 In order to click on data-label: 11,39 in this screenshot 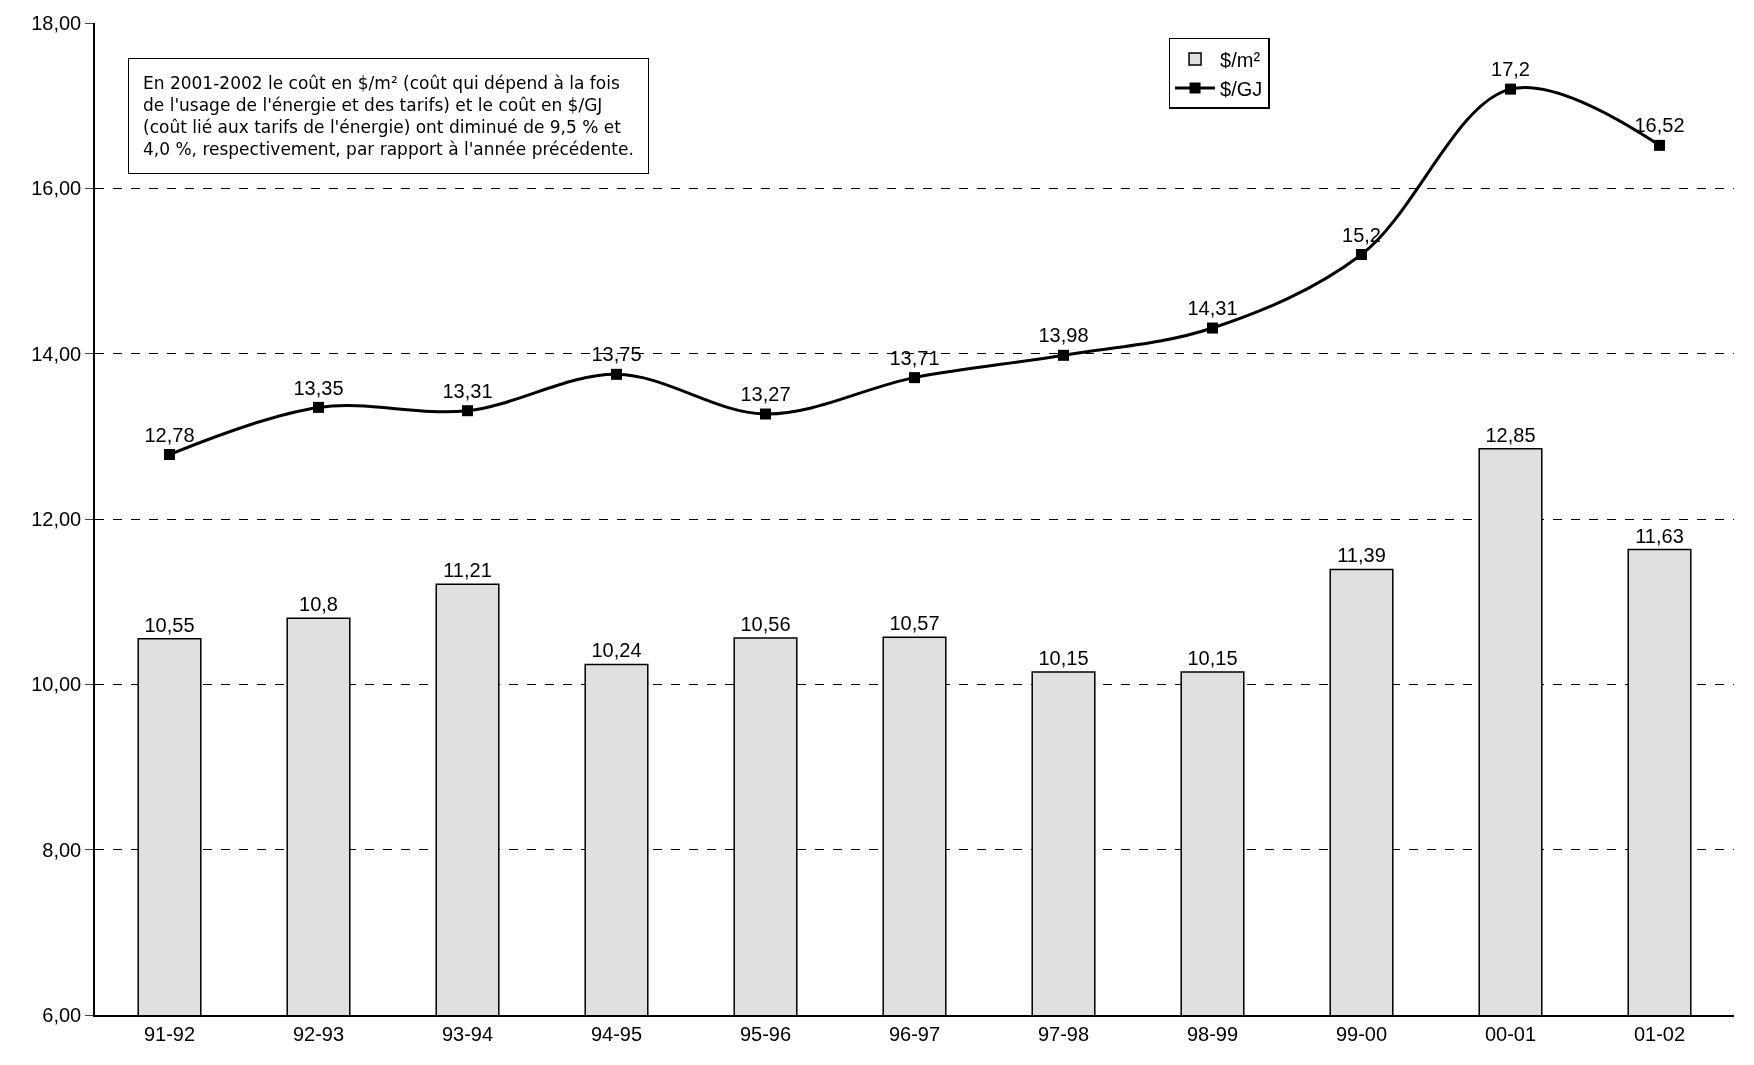, I will do `click(1361, 555)`.